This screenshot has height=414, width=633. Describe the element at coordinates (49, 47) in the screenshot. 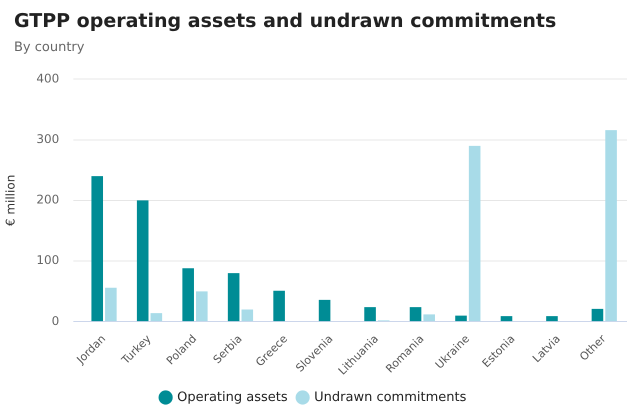

I see `chart-subtitle: By country` at that location.